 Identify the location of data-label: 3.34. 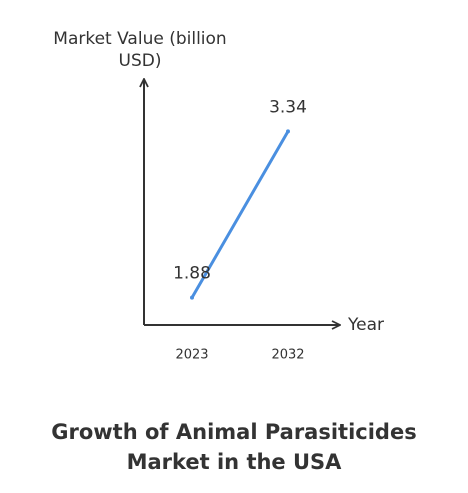
(288, 107).